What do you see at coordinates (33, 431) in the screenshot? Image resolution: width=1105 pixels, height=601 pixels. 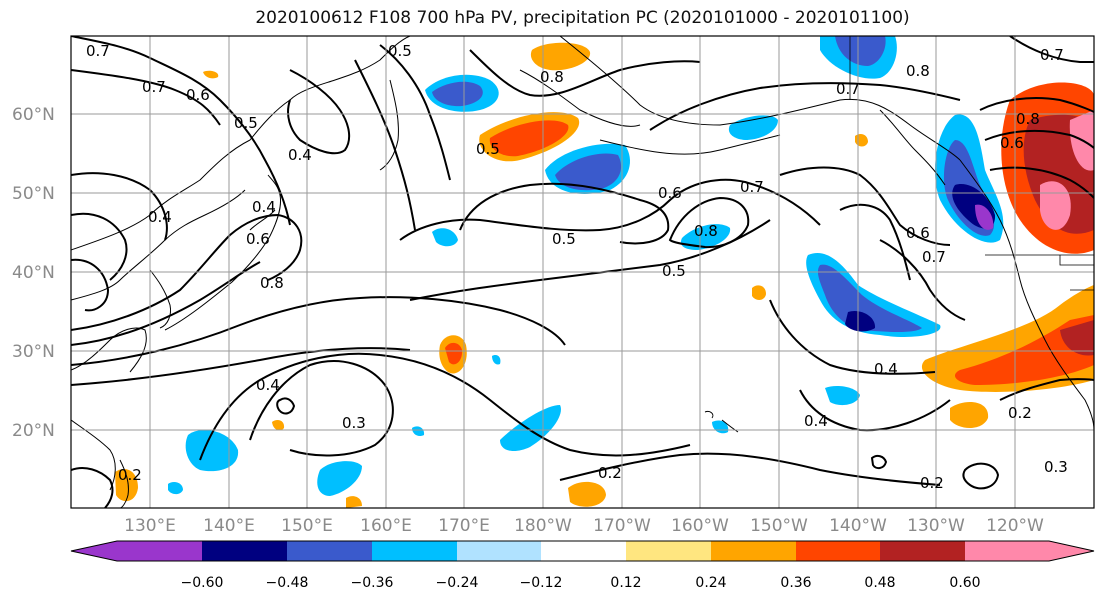 I see `lat-label: 20°N` at bounding box center [33, 431].